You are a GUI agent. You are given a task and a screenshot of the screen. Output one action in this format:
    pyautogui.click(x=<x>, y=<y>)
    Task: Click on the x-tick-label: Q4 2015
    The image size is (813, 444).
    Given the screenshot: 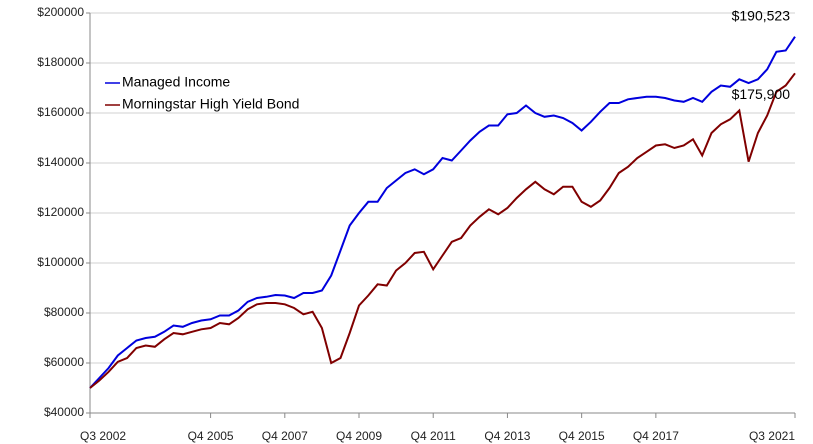 What is the action you would take?
    pyautogui.click(x=582, y=436)
    